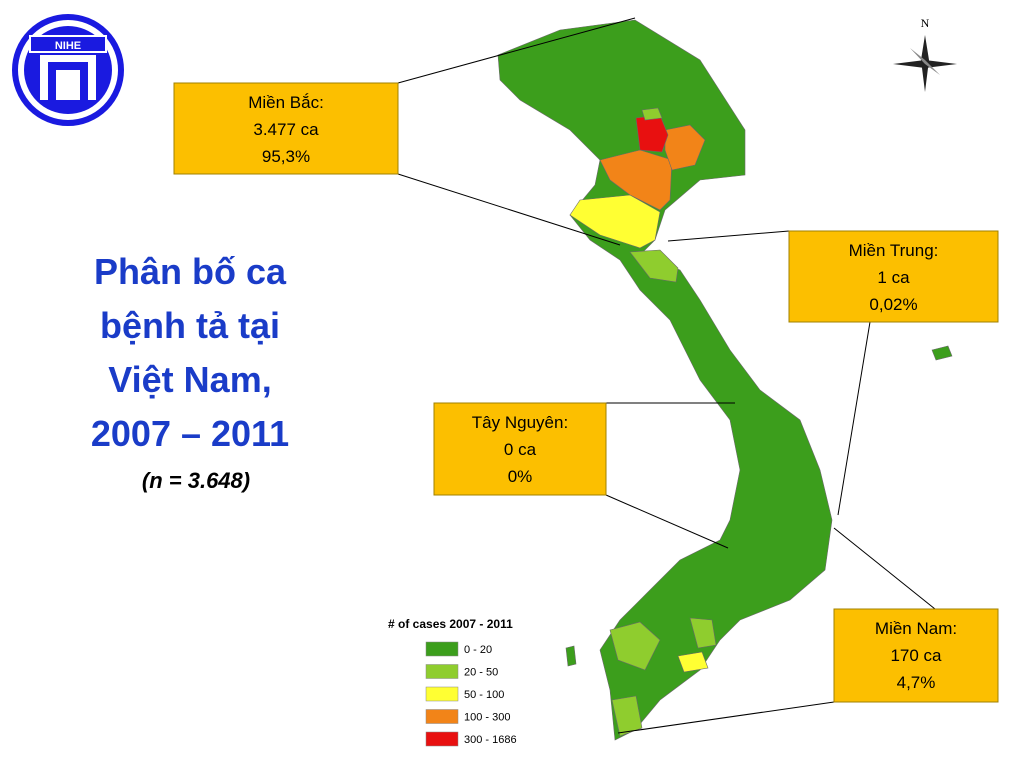 The width and height of the screenshot is (1024, 768). Describe the element at coordinates (894, 250) in the screenshot. I see `region-name: Miền Trung:` at that location.